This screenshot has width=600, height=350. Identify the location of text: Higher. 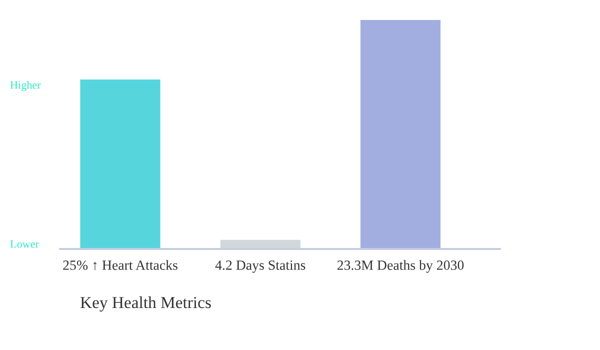
(25, 86).